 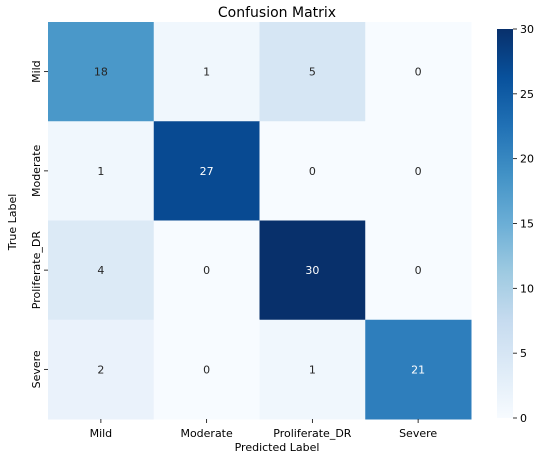 I want to click on cell-value-label: 18, so click(x=101, y=72).